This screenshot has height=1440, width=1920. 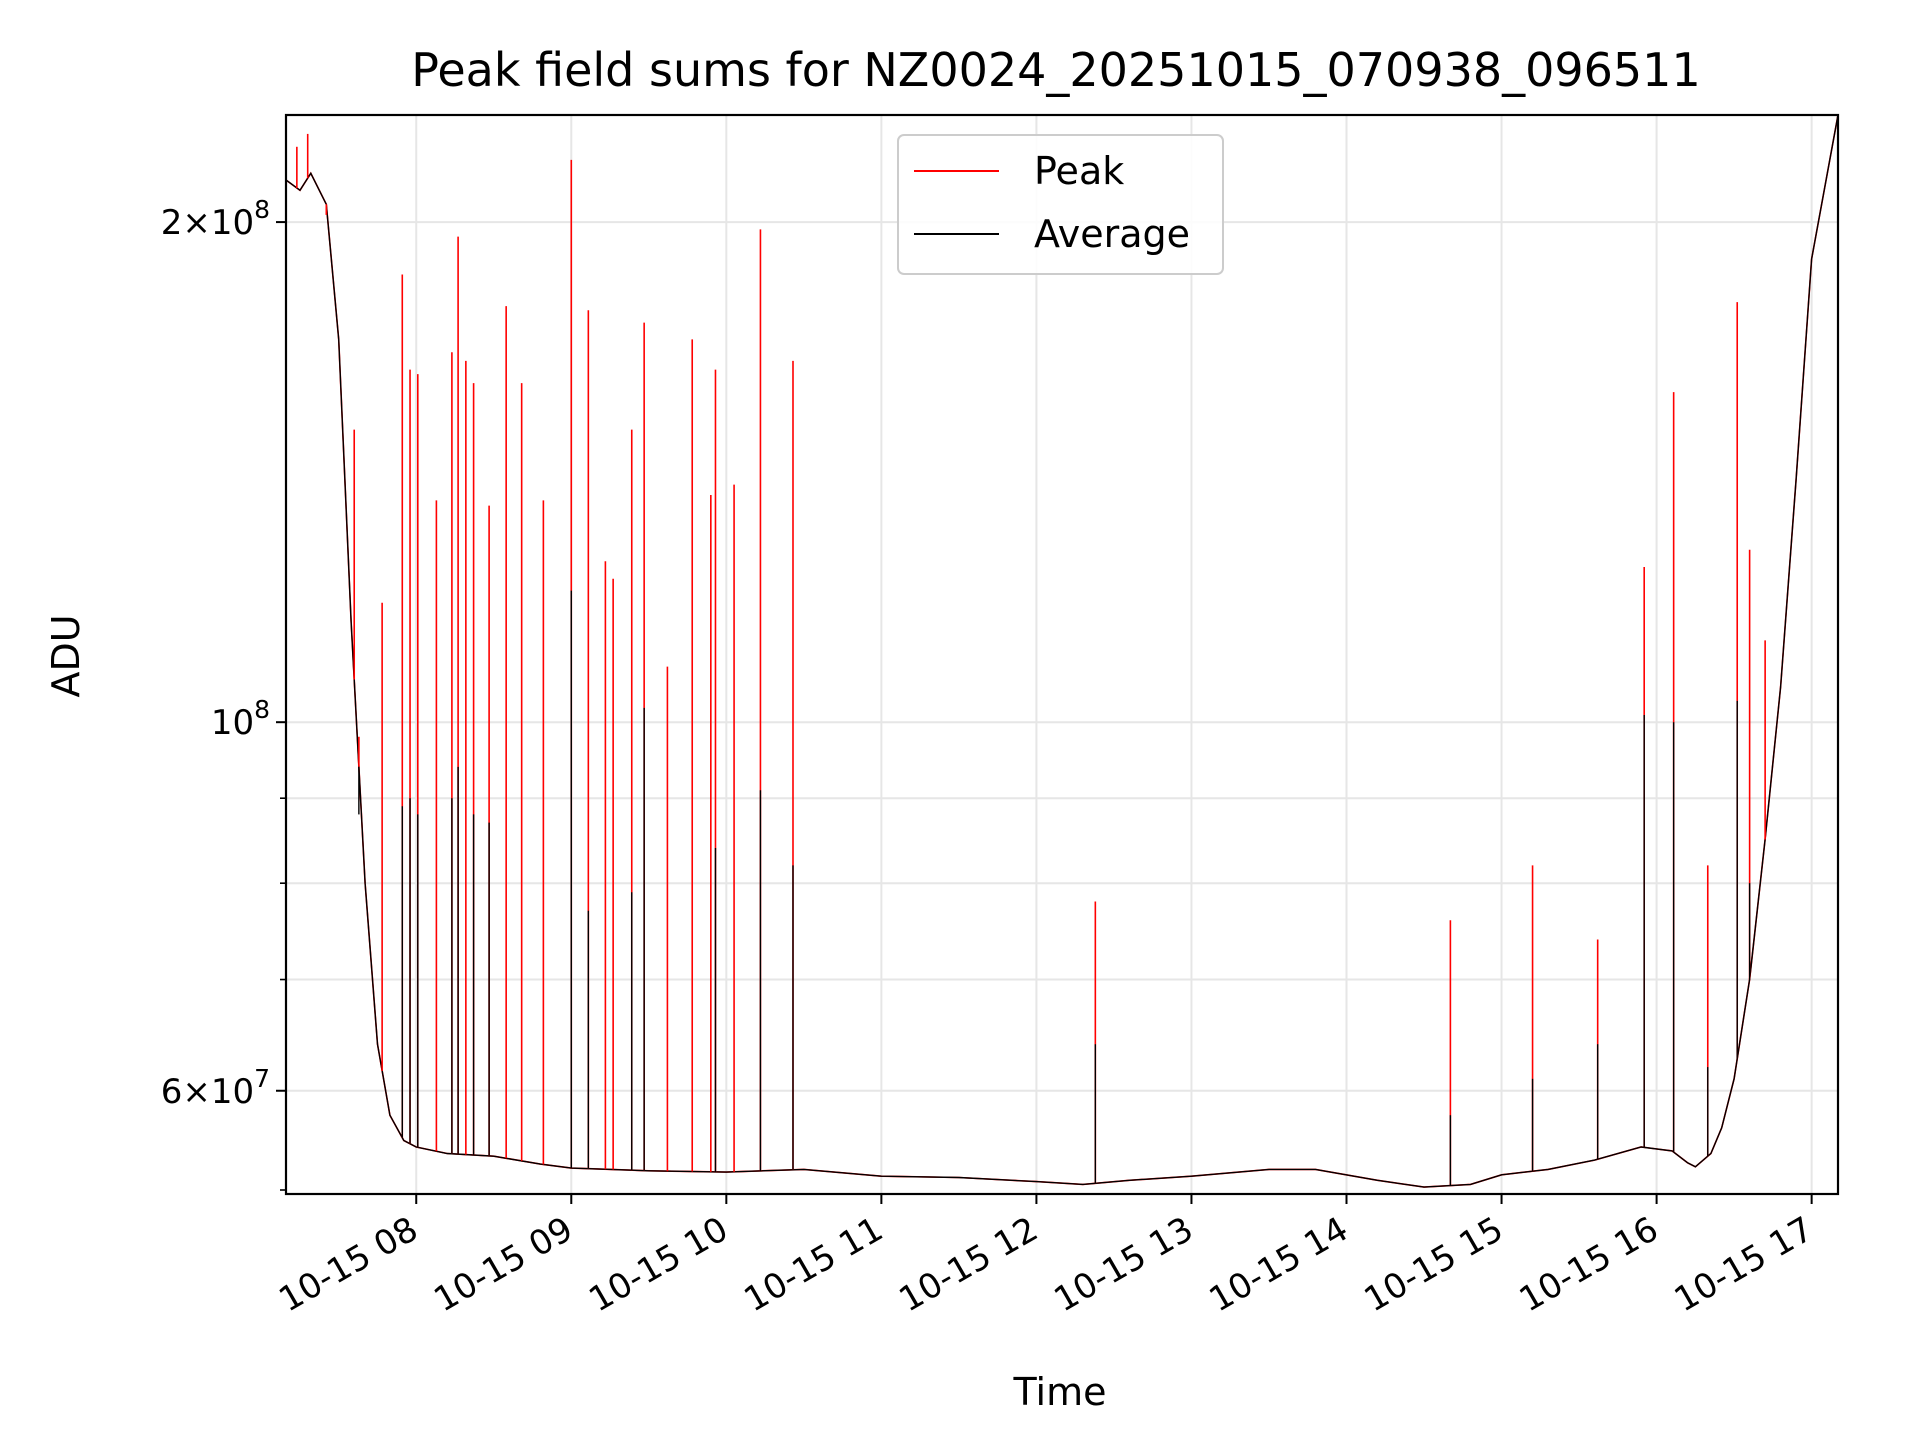 What do you see at coordinates (1079, 171) in the screenshot?
I see `legend-peak-label: Peak` at bounding box center [1079, 171].